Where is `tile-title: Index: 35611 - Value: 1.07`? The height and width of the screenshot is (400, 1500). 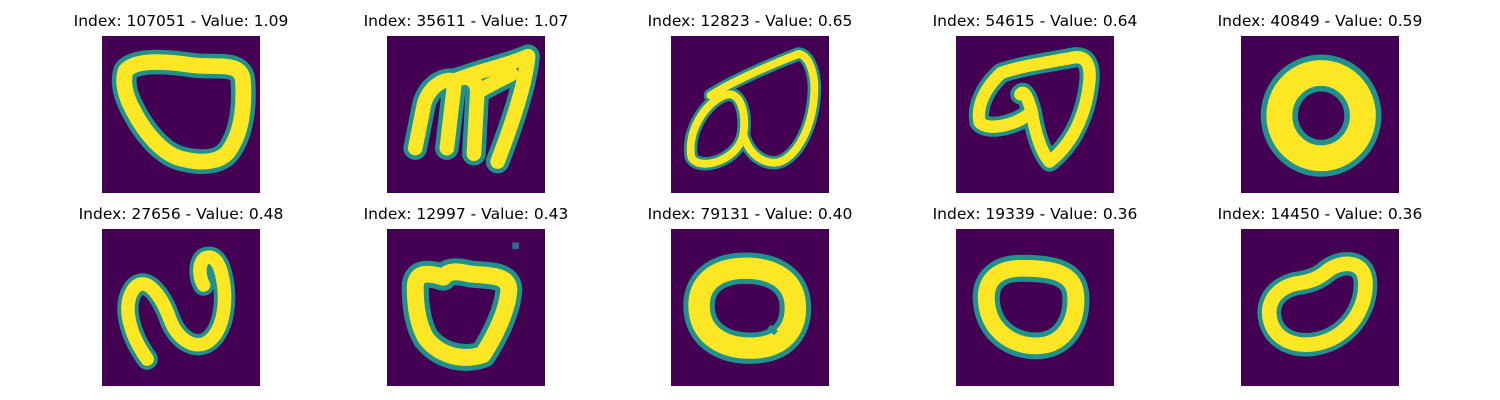 tile-title: Index: 35611 - Value: 1.07 is located at coordinates (466, 21).